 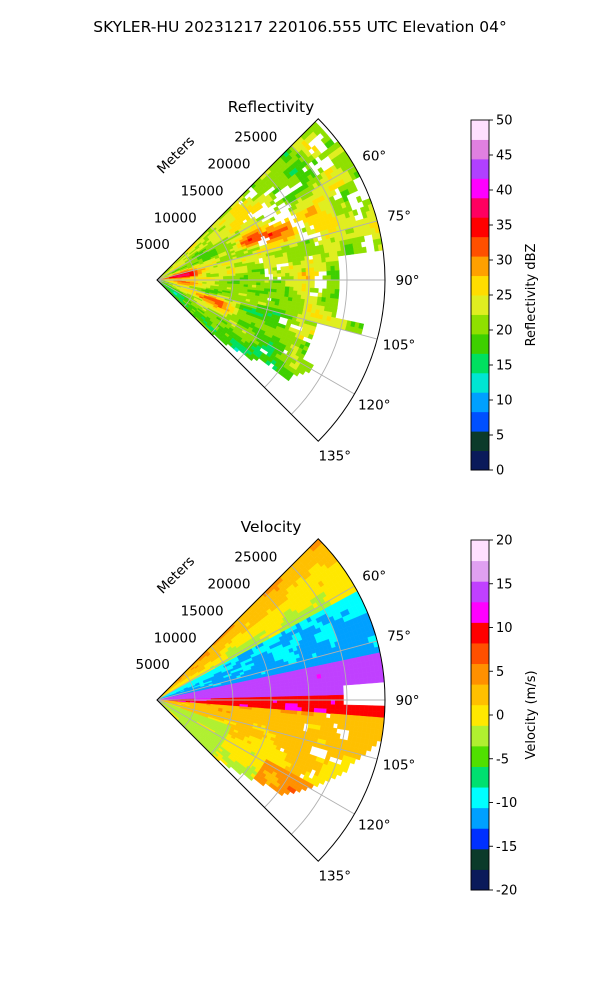 What do you see at coordinates (504, 156) in the screenshot?
I see `colorbar-tick-label: 45` at bounding box center [504, 156].